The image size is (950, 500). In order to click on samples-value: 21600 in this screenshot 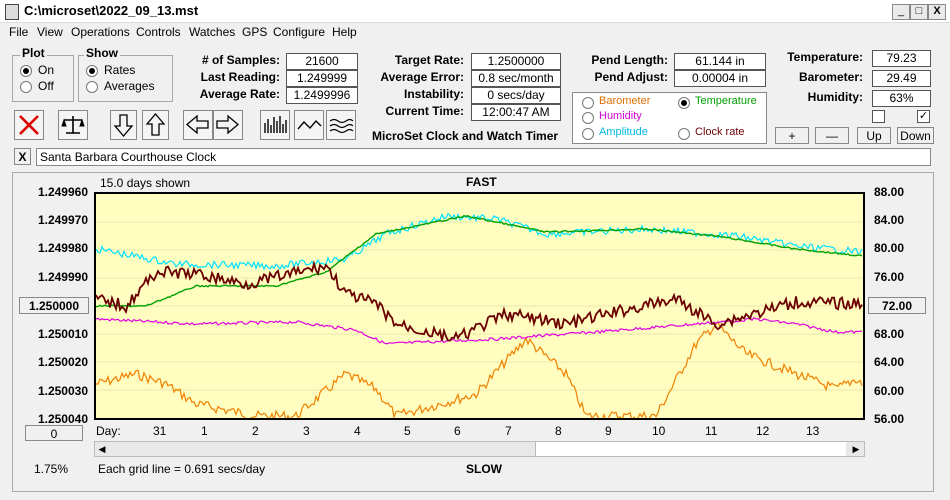, I will do `click(322, 61)`.